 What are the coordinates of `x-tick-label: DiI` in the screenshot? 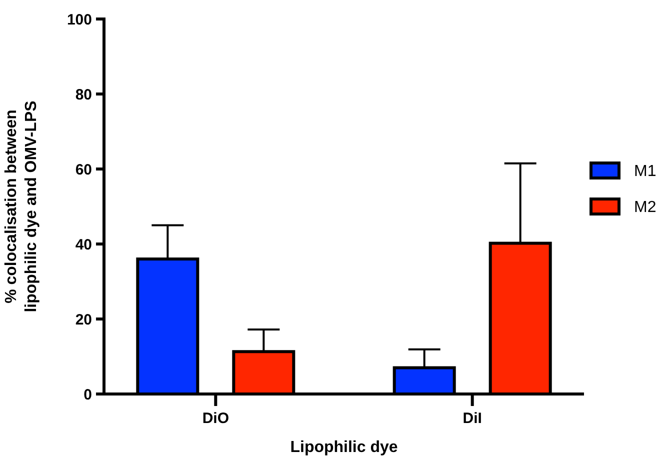 It's located at (472, 418).